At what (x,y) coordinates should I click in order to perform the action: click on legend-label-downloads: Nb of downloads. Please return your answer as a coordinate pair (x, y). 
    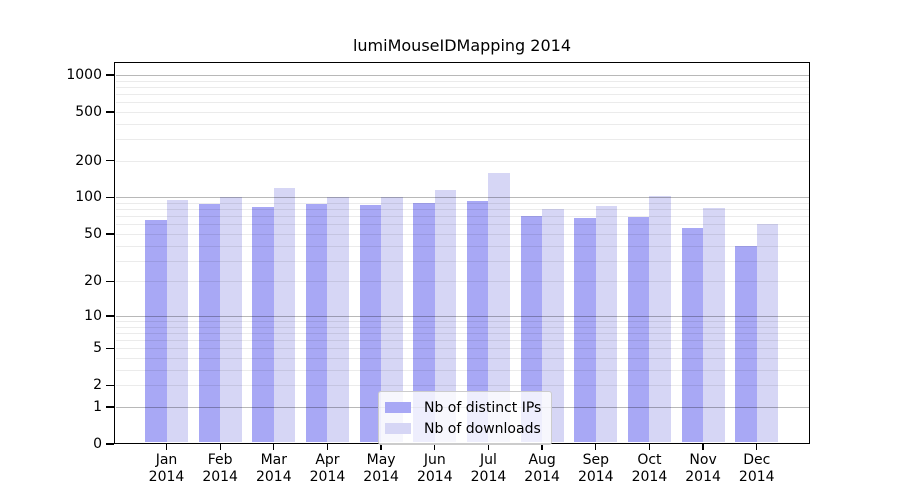
    Looking at the image, I should click on (482, 428).